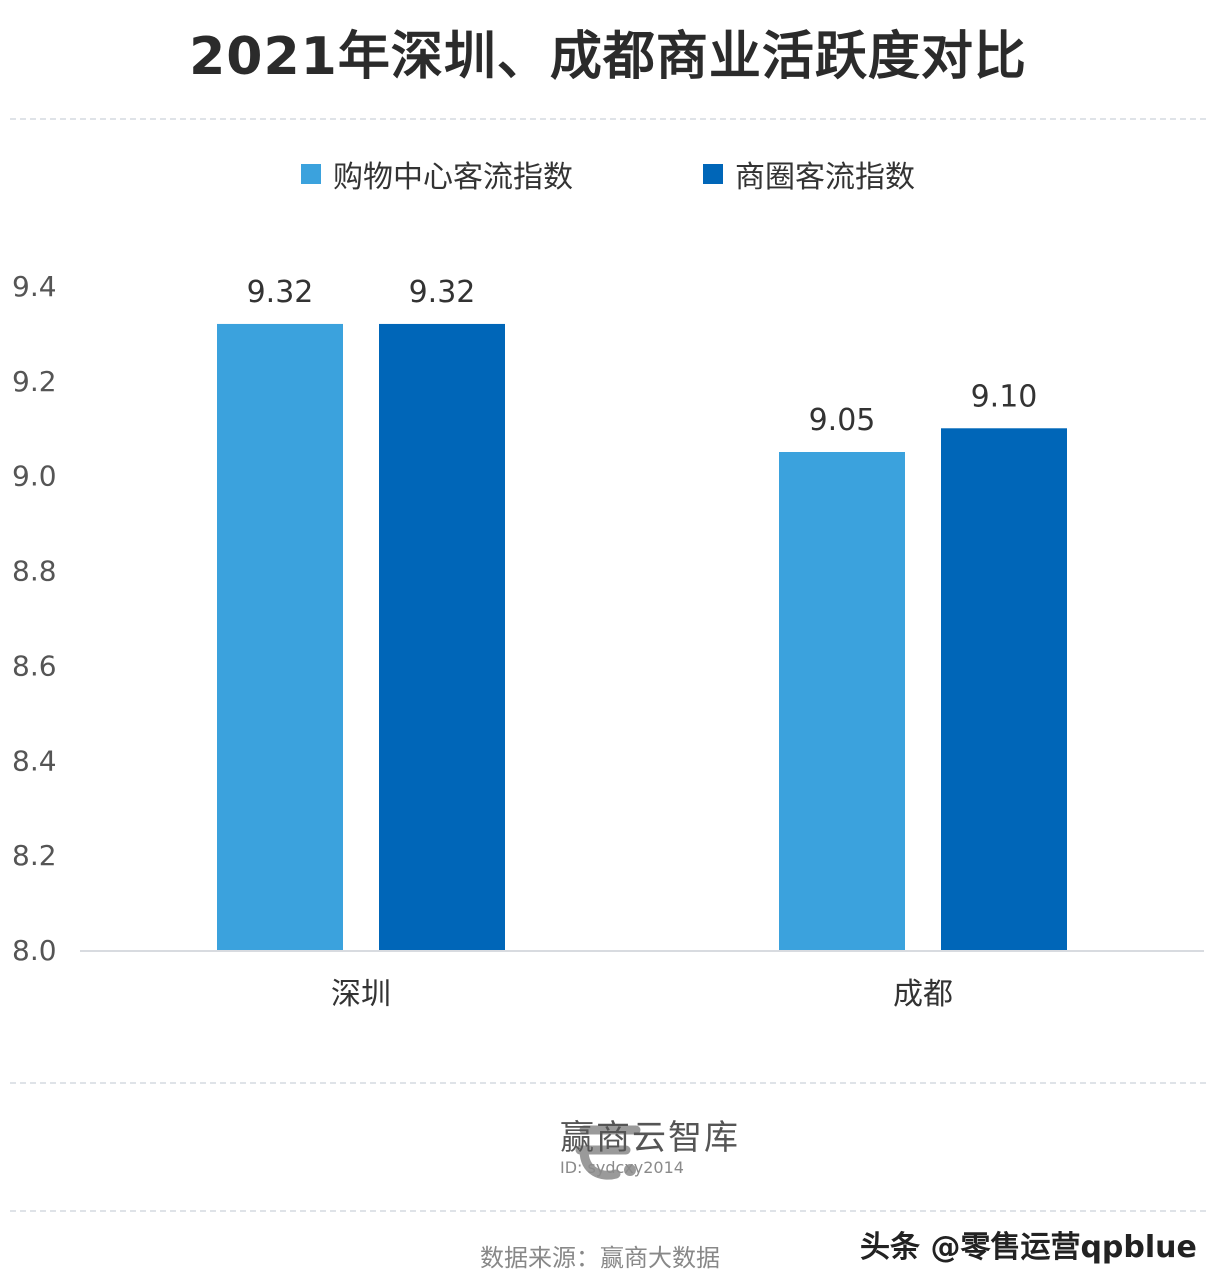 This screenshot has width=1216, height=1284. Describe the element at coordinates (34, 855) in the screenshot. I see `y-tick-label: 8.2` at that location.